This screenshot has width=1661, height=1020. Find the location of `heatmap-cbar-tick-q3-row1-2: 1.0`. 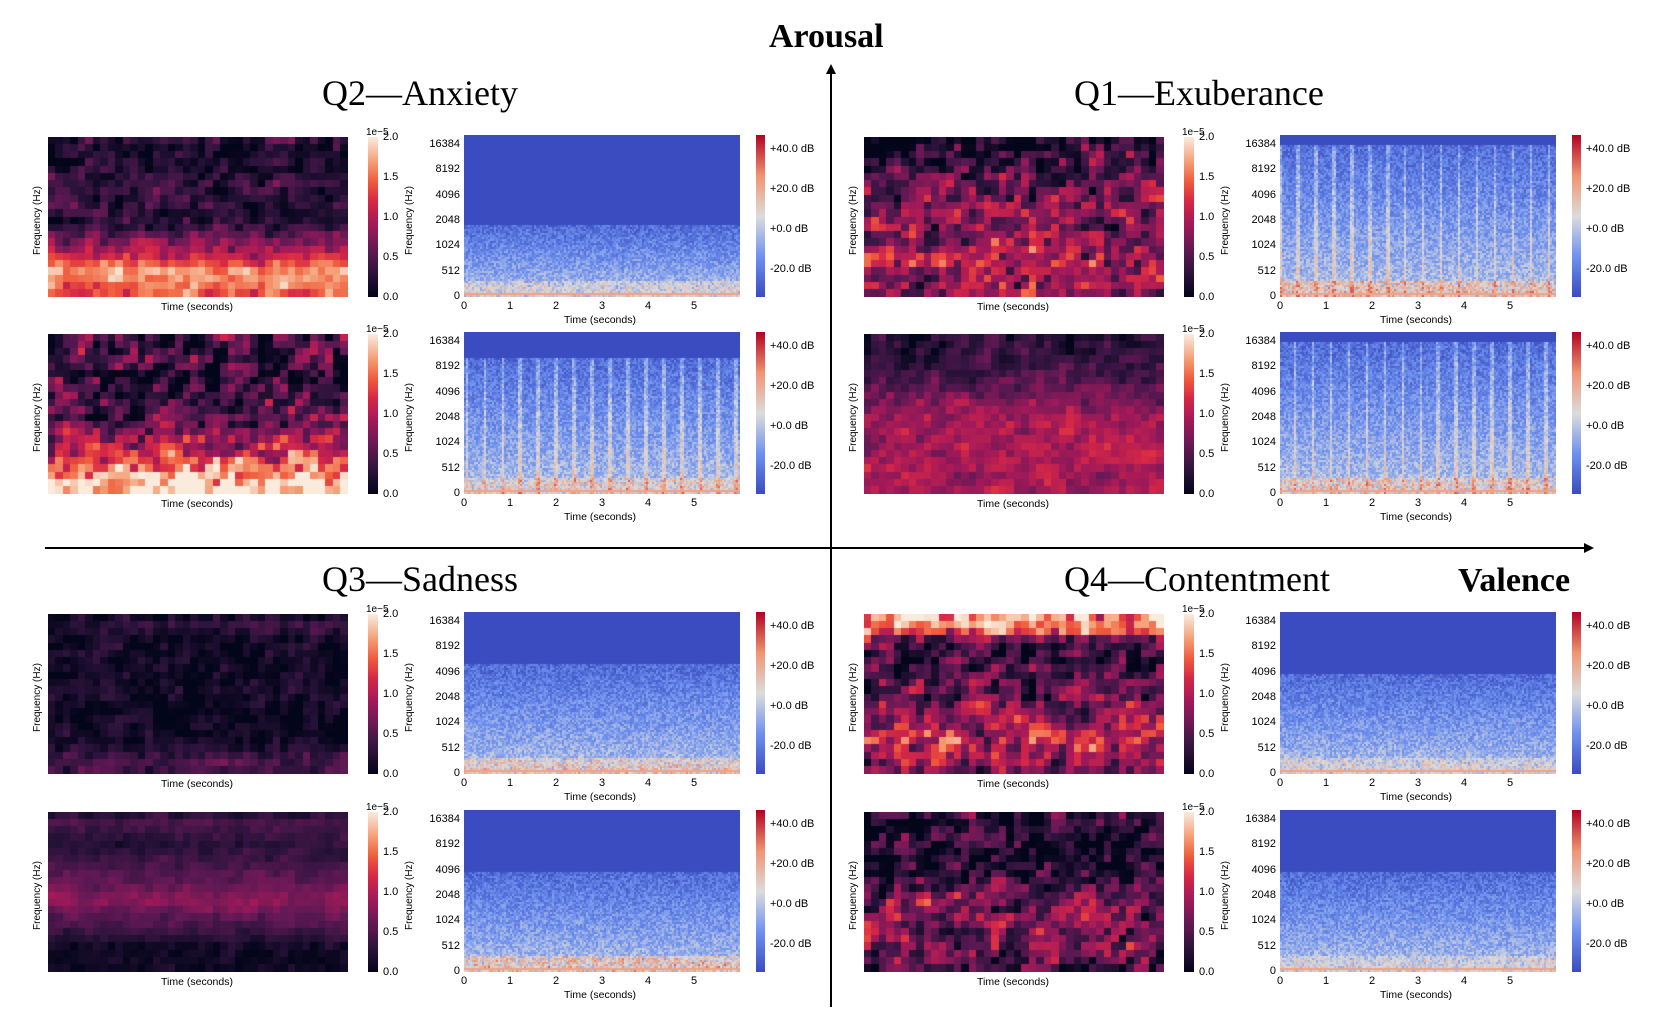

heatmap-cbar-tick-q3-row1-2: 1.0 is located at coordinates (391, 694).